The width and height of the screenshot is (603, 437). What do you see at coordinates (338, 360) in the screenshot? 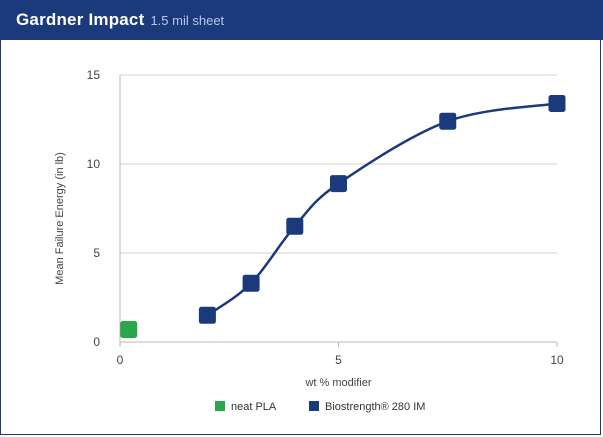
I see `x-tick-label-5: 5` at bounding box center [338, 360].